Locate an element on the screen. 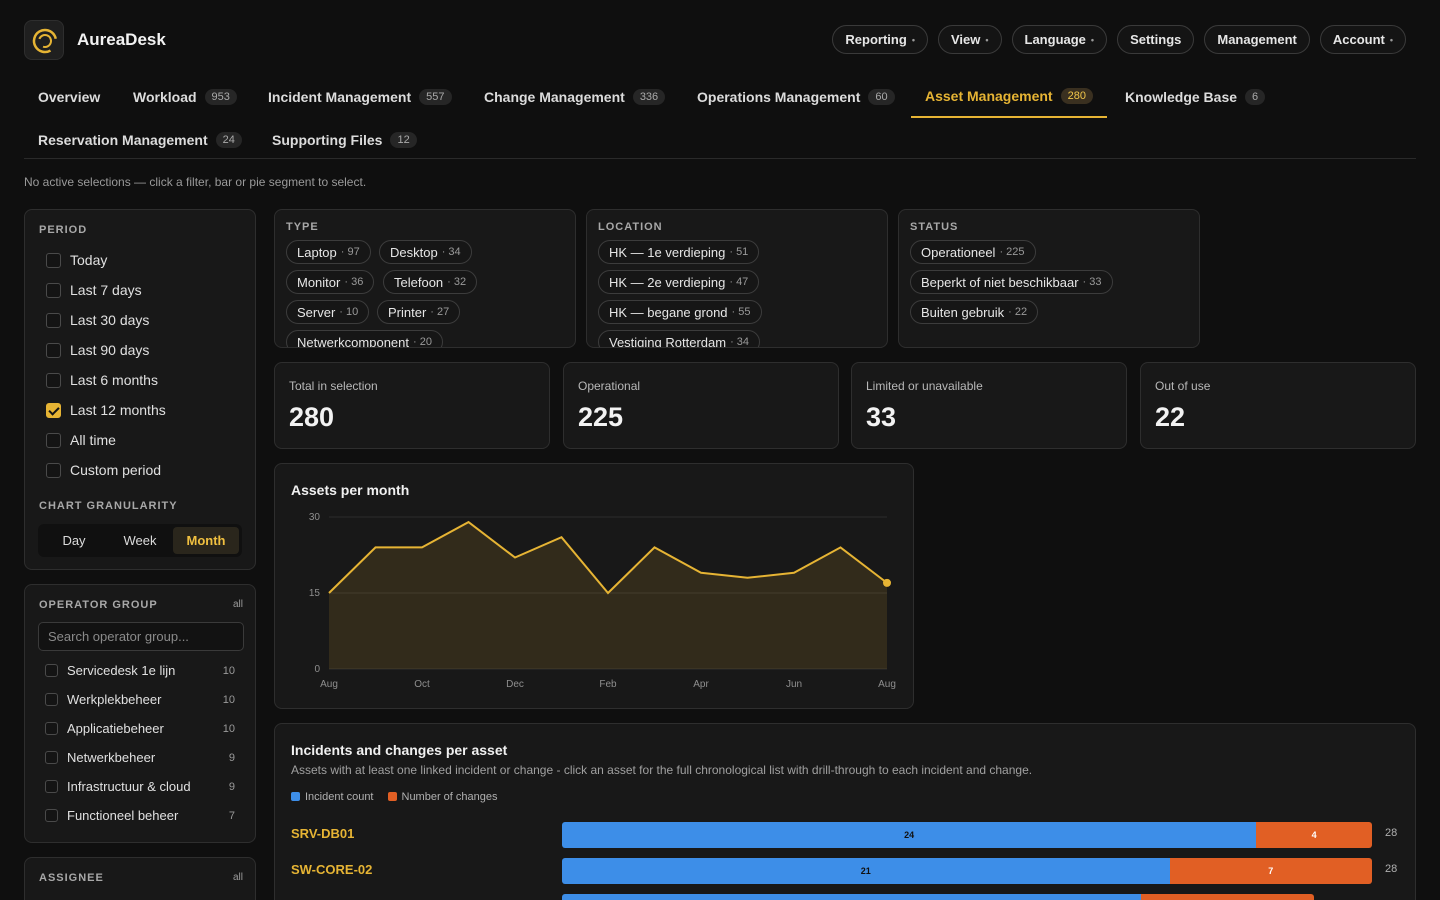 This screenshot has height=900, width=1440. filter-chip-server: Server · 10 is located at coordinates (328, 312).